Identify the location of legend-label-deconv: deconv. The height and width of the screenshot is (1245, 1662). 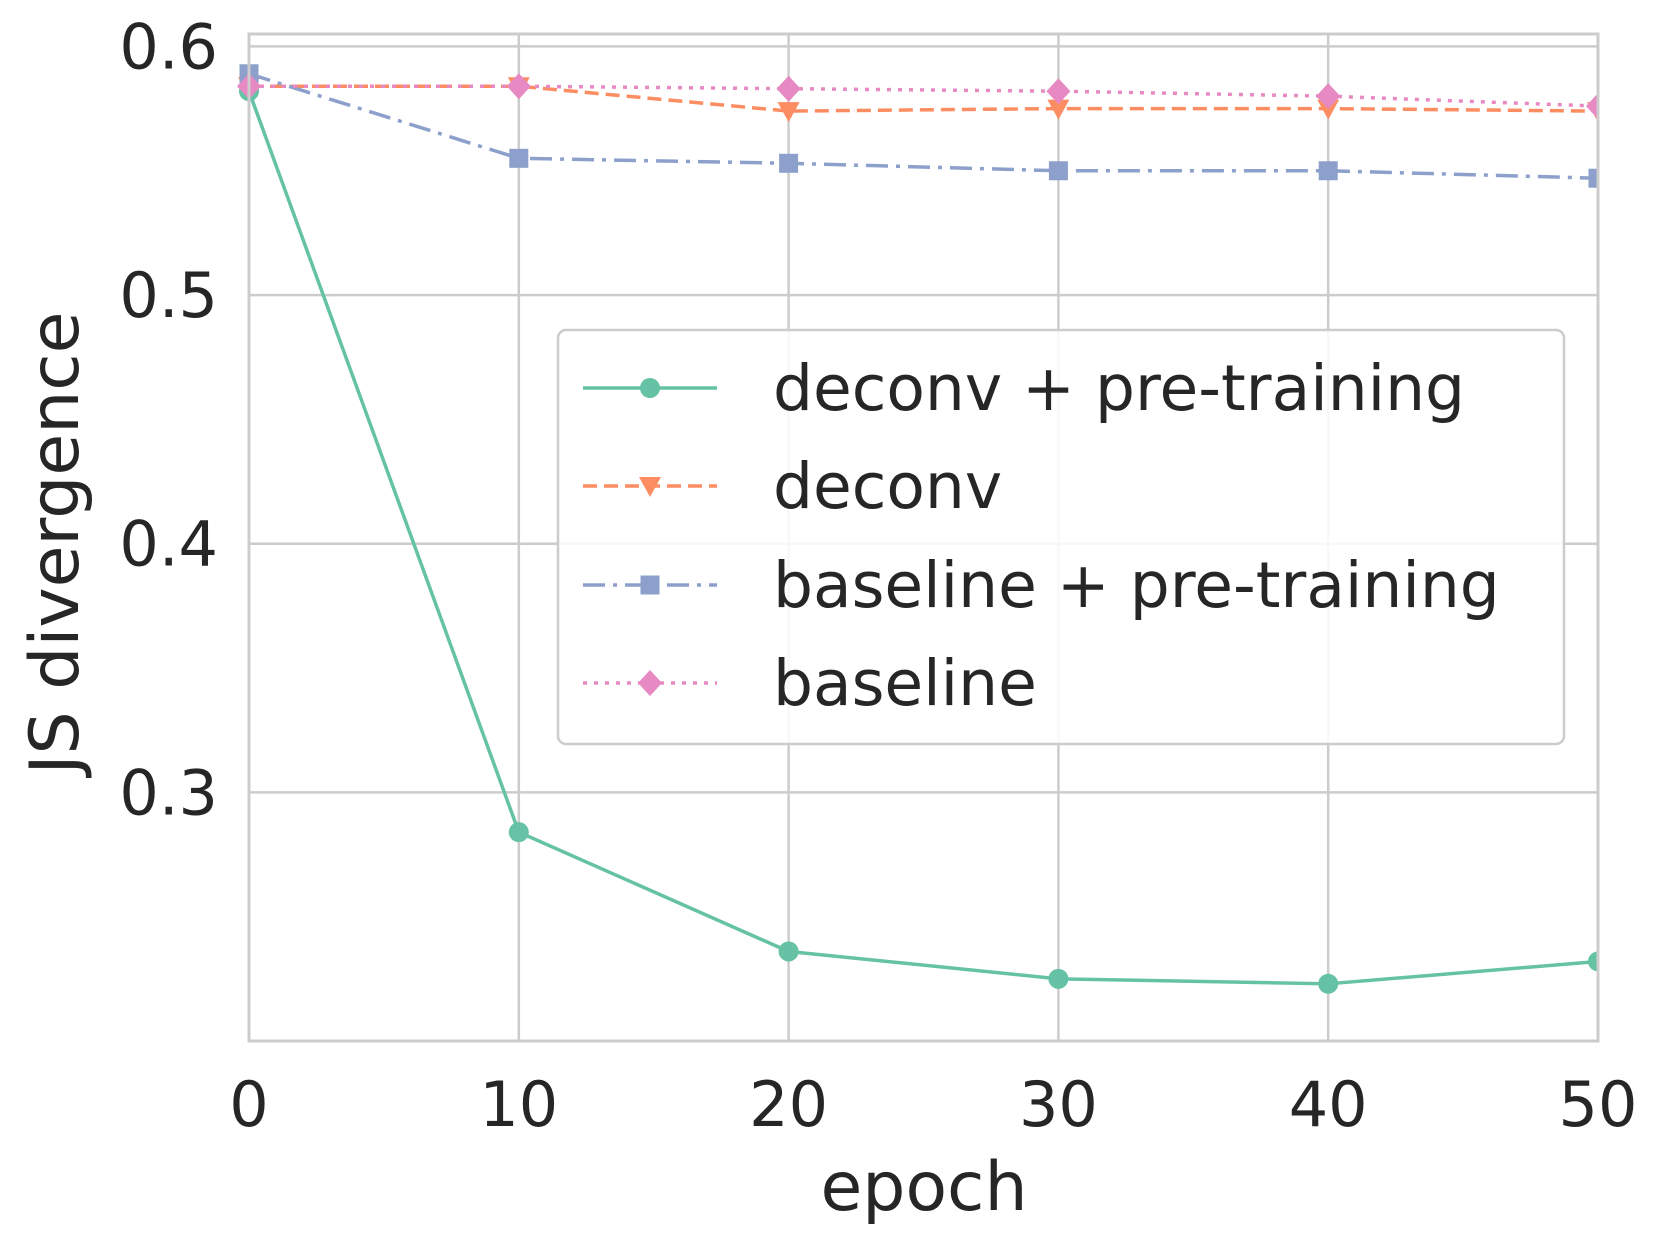
(887, 486).